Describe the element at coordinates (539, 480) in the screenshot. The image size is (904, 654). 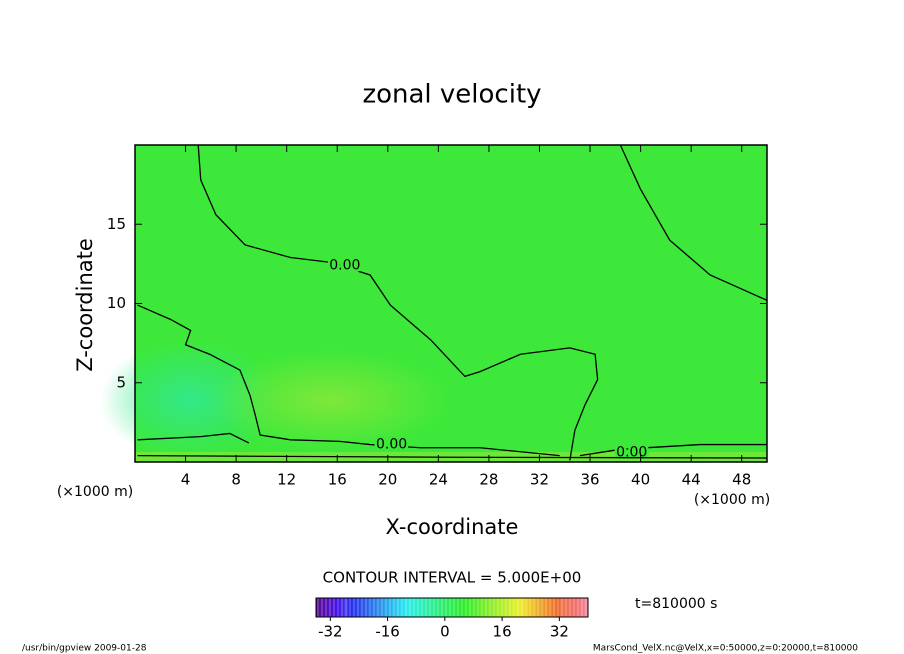
I see `x-tick-label: 32` at that location.